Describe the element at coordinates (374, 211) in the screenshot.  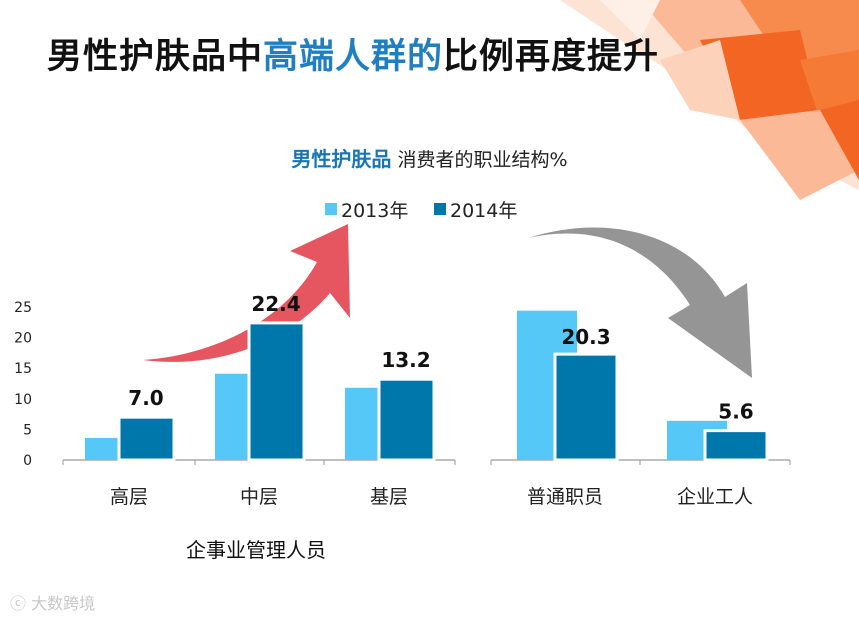
I see `legend-label: 2013年` at that location.